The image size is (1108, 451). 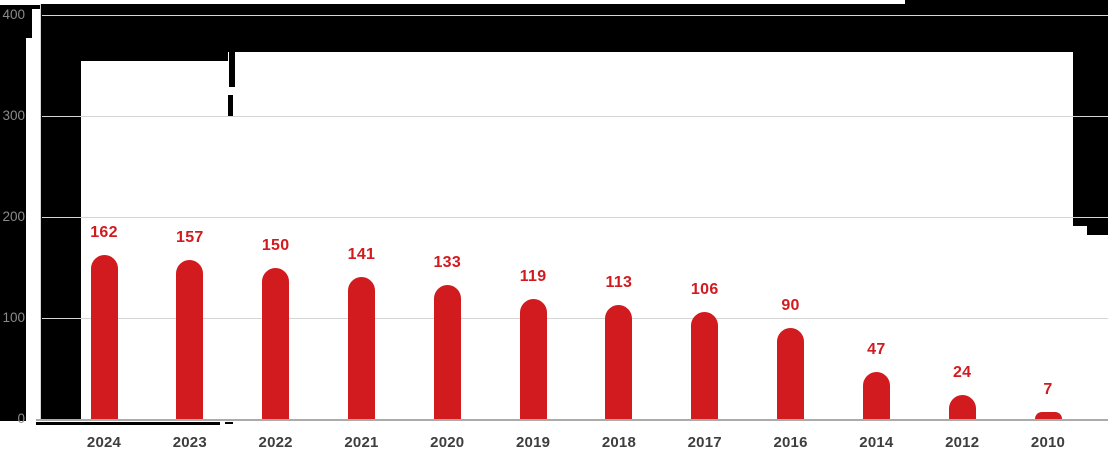 What do you see at coordinates (13, 317) in the screenshot?
I see `y-tick-label: 100` at bounding box center [13, 317].